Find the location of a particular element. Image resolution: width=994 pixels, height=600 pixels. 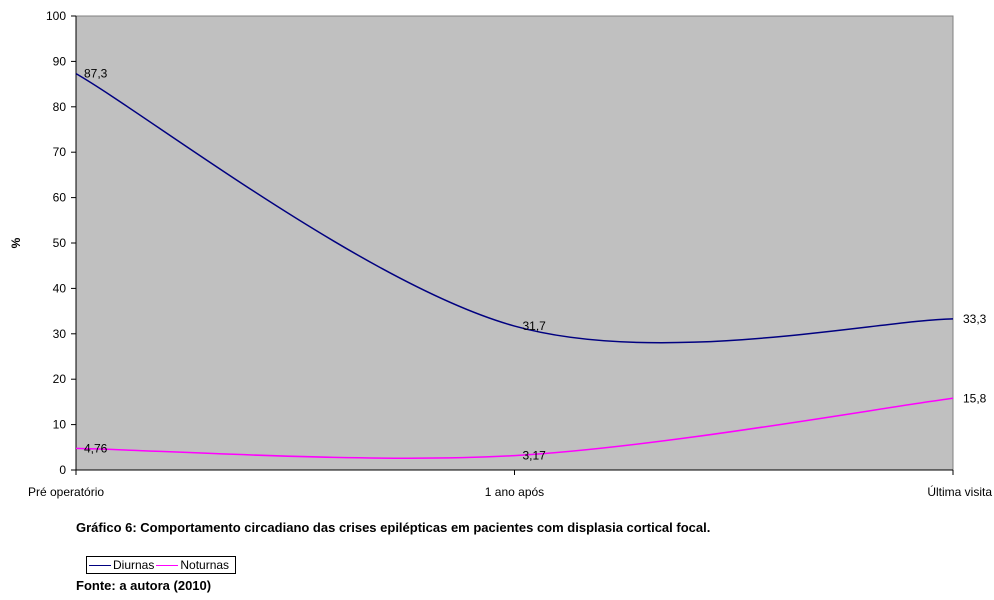

y-axis-label: % is located at coordinates (16, 242).